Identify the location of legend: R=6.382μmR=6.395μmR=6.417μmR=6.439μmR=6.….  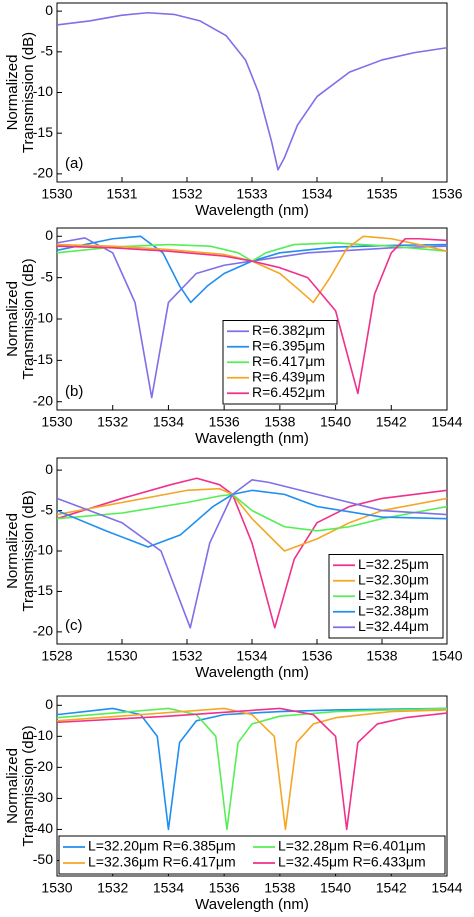
(280, 362).